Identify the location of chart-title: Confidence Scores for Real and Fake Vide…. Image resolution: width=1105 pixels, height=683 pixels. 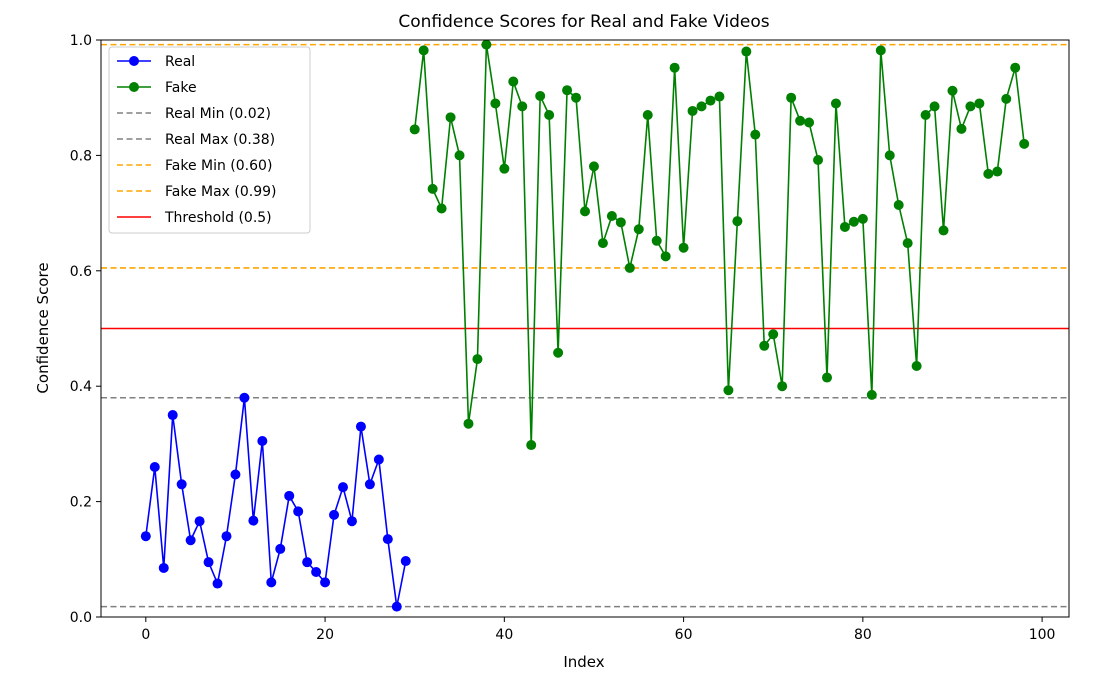
(583, 22).